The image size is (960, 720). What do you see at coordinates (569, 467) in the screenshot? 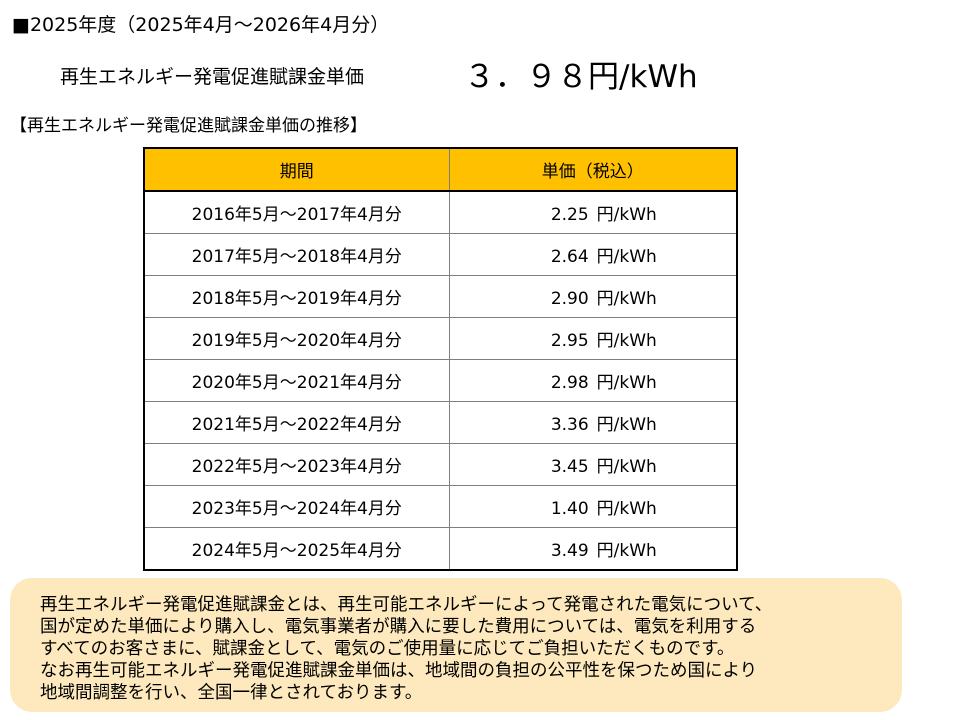
I see `price-value: 3.45` at bounding box center [569, 467].